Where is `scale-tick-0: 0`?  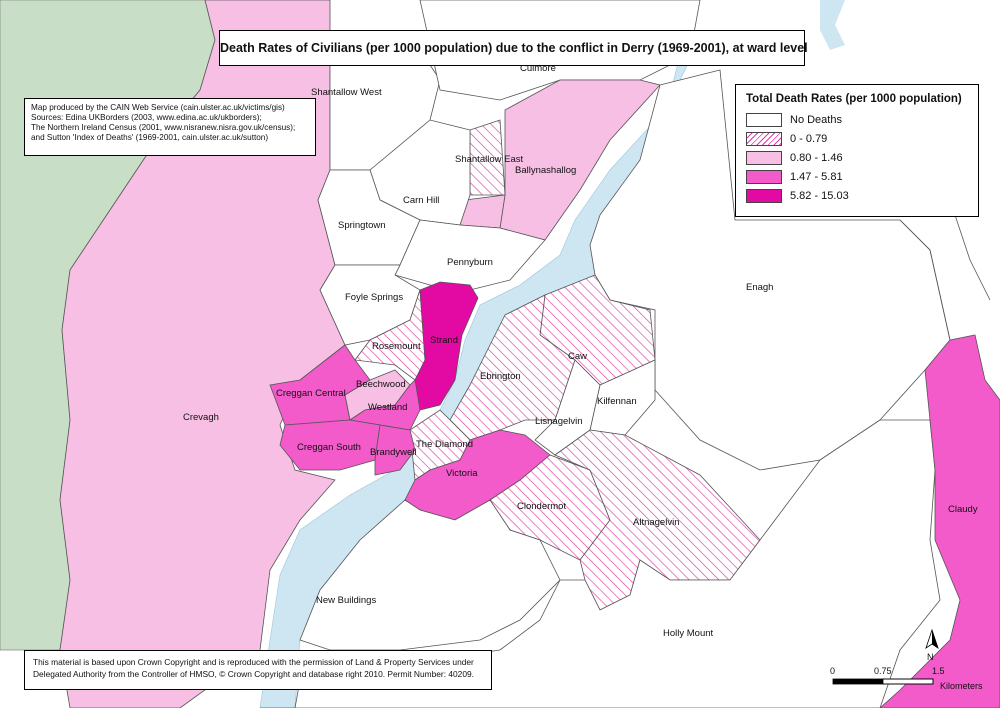 scale-tick-0: 0 is located at coordinates (832, 671).